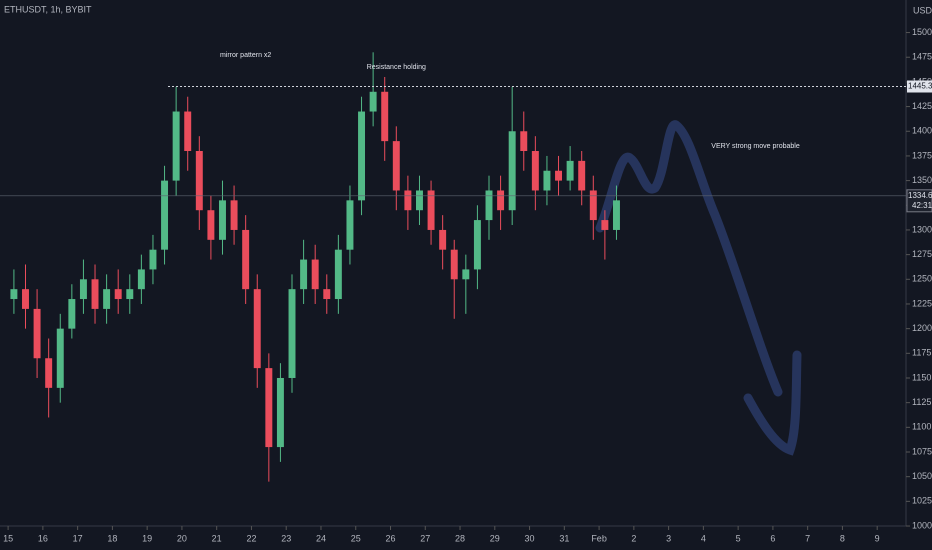  I want to click on y-tick-label: 1075.00, so click(922, 451).